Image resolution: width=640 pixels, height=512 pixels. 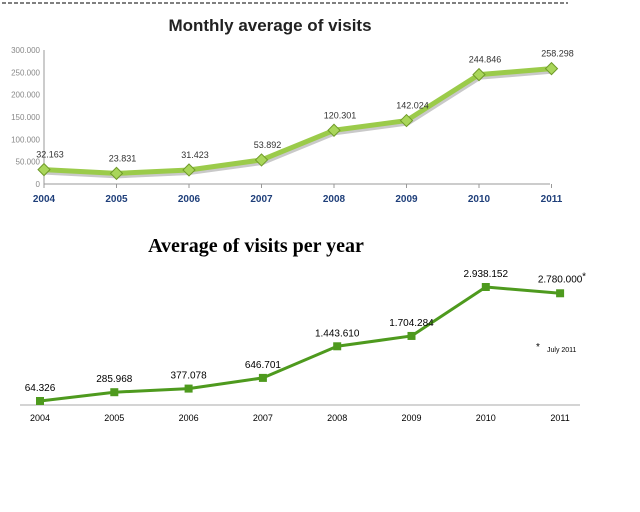 I want to click on chart1-y-tick-label: 50.000, so click(x=28, y=162).